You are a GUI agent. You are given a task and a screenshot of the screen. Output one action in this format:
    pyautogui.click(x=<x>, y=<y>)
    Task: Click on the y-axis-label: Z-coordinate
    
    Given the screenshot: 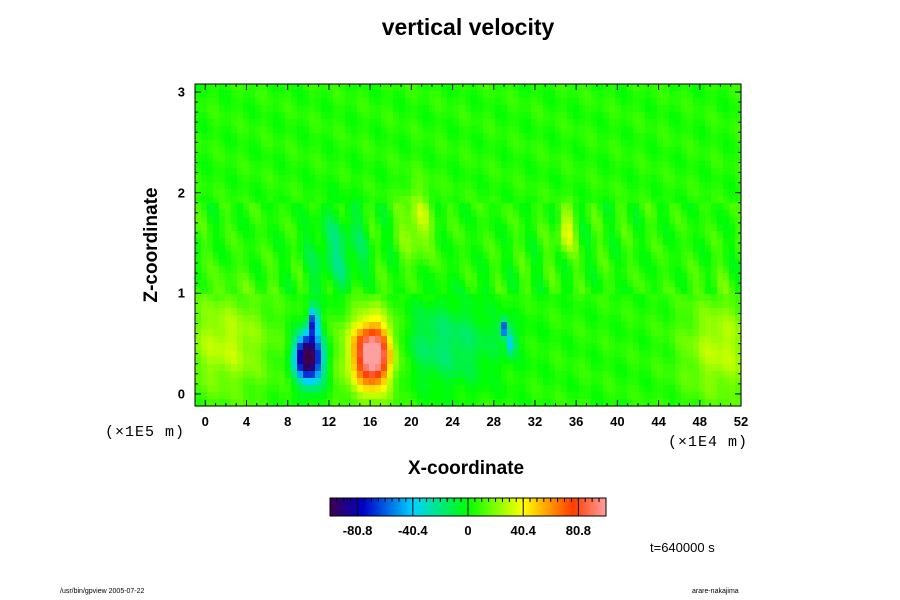 What is the action you would take?
    pyautogui.click(x=151, y=245)
    